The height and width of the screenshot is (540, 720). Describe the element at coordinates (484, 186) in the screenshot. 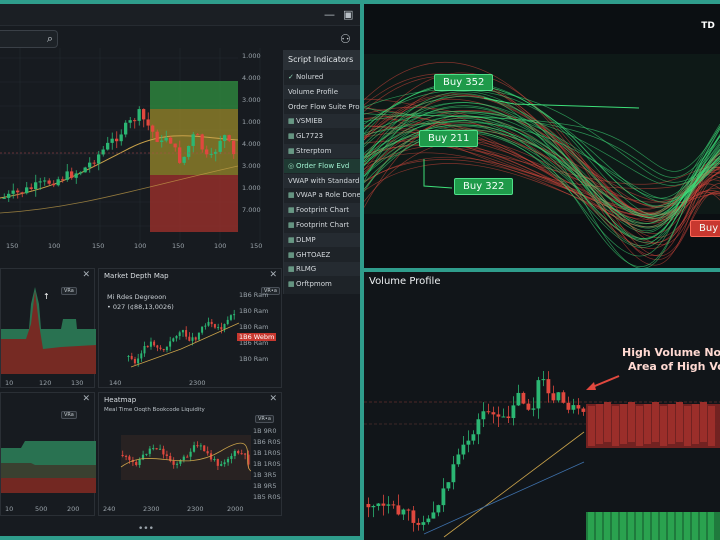

I see `buy-signal-label: Buy 322` at that location.